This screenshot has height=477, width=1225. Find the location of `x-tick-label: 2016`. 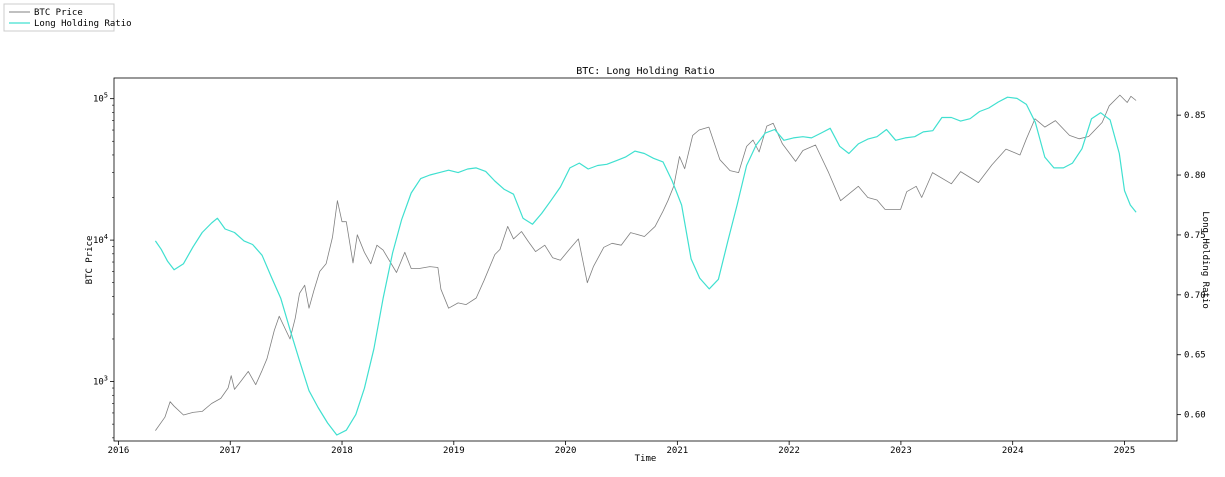

x-tick-label: 2016 is located at coordinates (119, 451).